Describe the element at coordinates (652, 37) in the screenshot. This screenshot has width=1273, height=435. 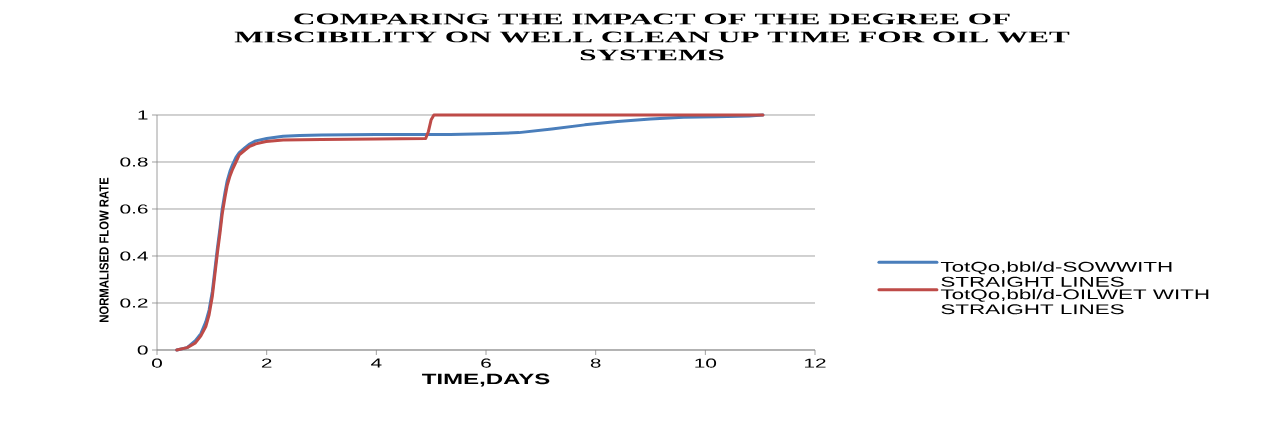
I see `chart-title: COMPARING THE IMPACT OF THE DEGREE OF MISCIBILITY ON WELL CLEAN UP TIME FOR OIL WET SYSTEMS` at that location.